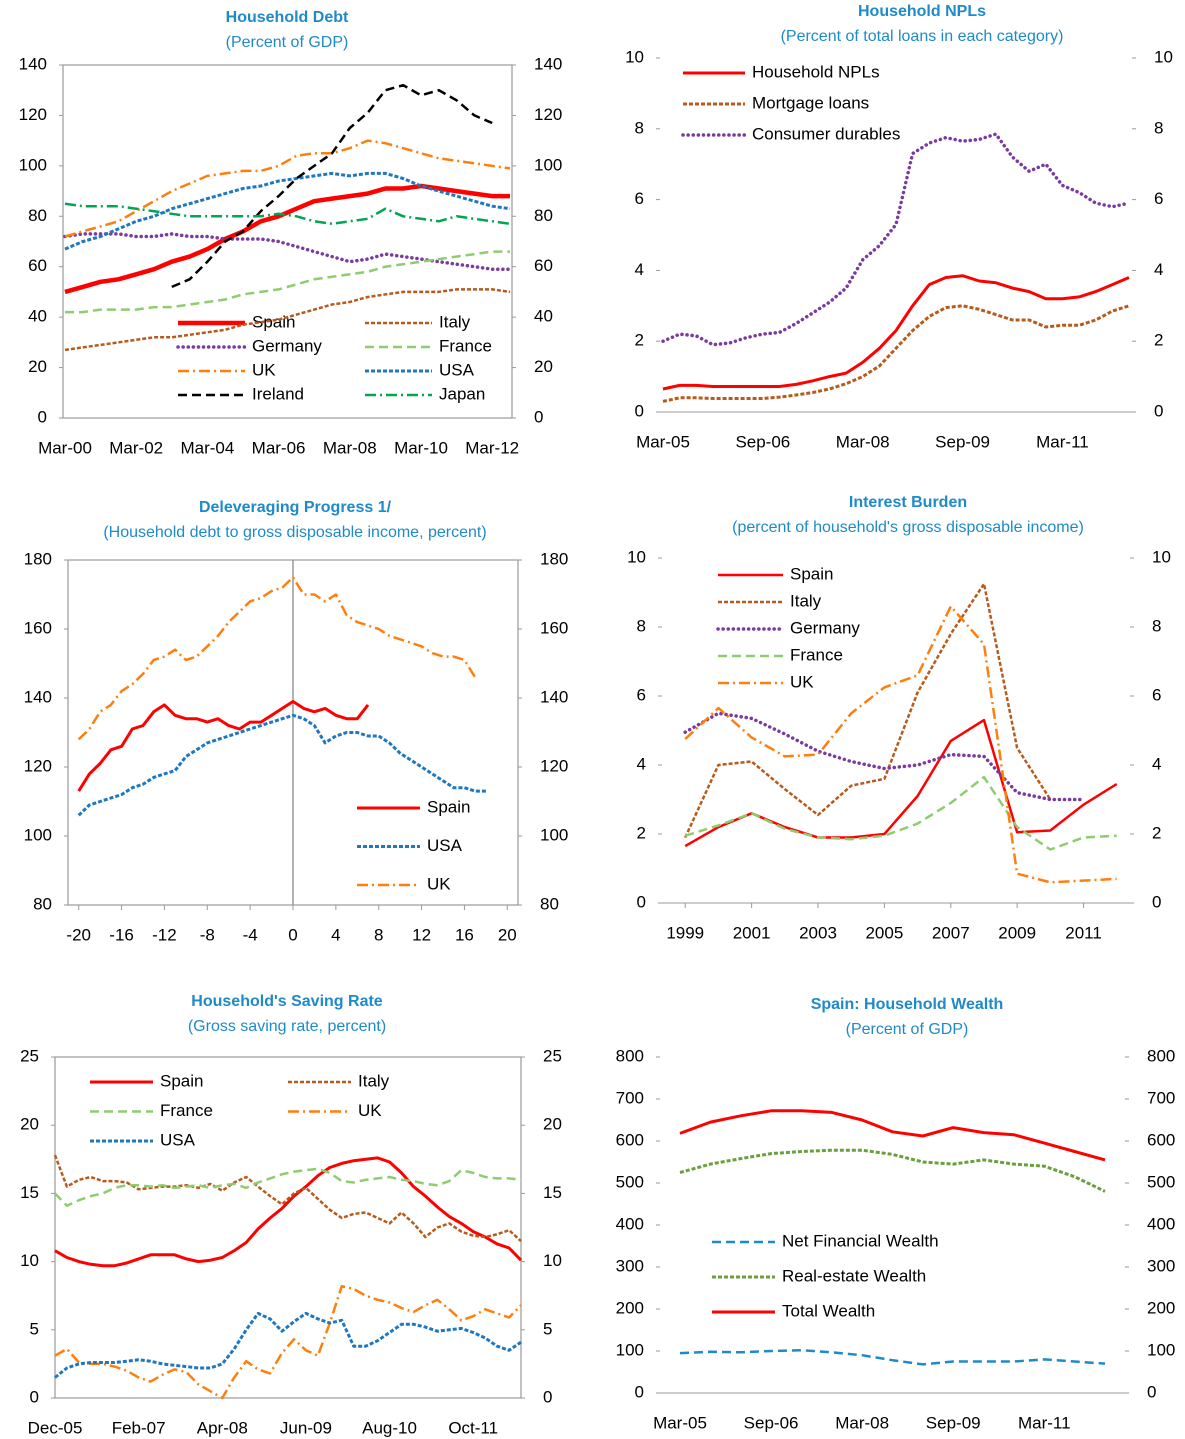  Describe the element at coordinates (752, 932) in the screenshot. I see `x-tick-label: 2001` at that location.